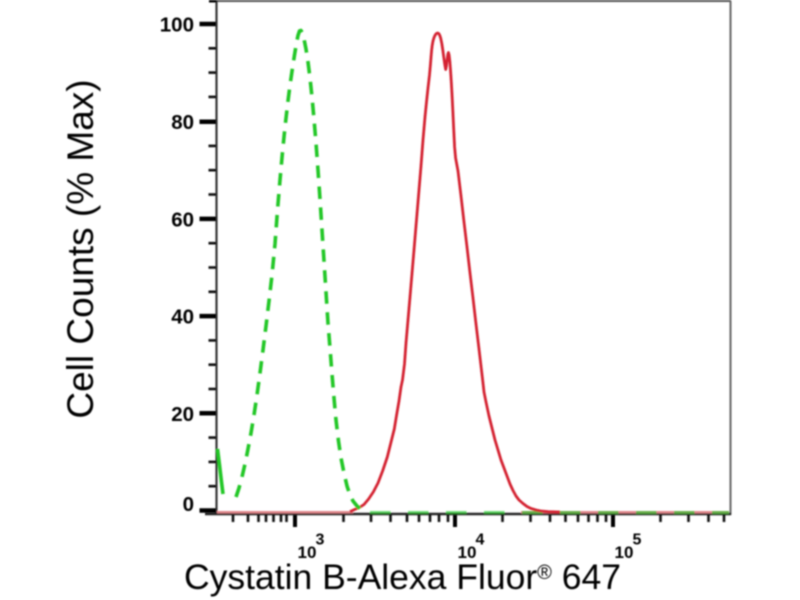  What do you see at coordinates (182, 219) in the screenshot?
I see `svg-text: 60` at bounding box center [182, 219].